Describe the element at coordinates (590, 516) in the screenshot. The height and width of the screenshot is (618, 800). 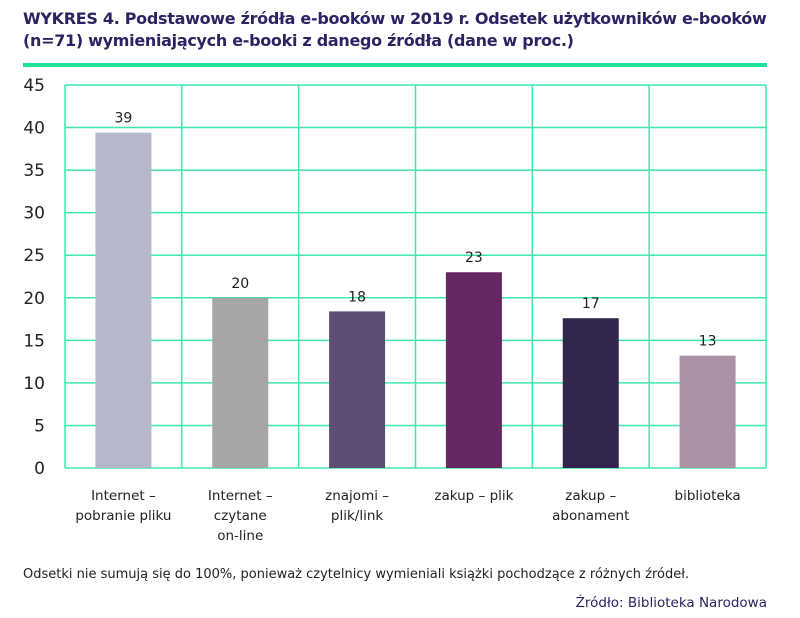
I see `x-tick-label: abonament` at that location.